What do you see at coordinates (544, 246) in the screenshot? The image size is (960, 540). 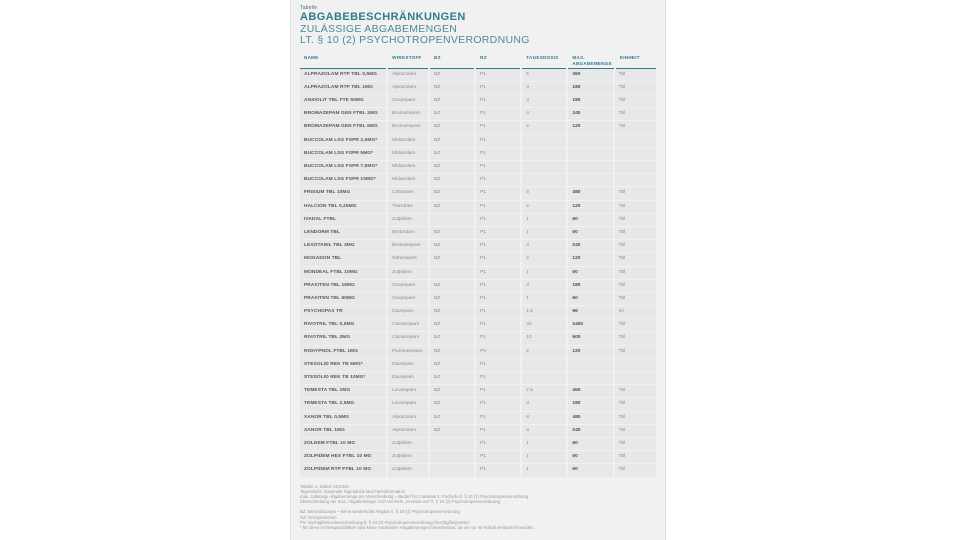 I see `cell-tagesdosis: 4` at bounding box center [544, 246].